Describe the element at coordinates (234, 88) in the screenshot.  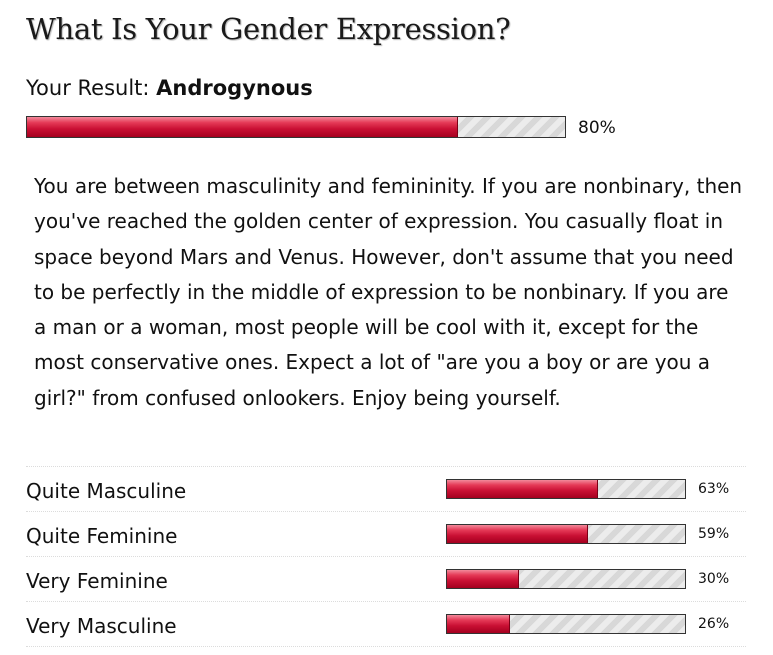
I see `result-name: Androgynous` at that location.